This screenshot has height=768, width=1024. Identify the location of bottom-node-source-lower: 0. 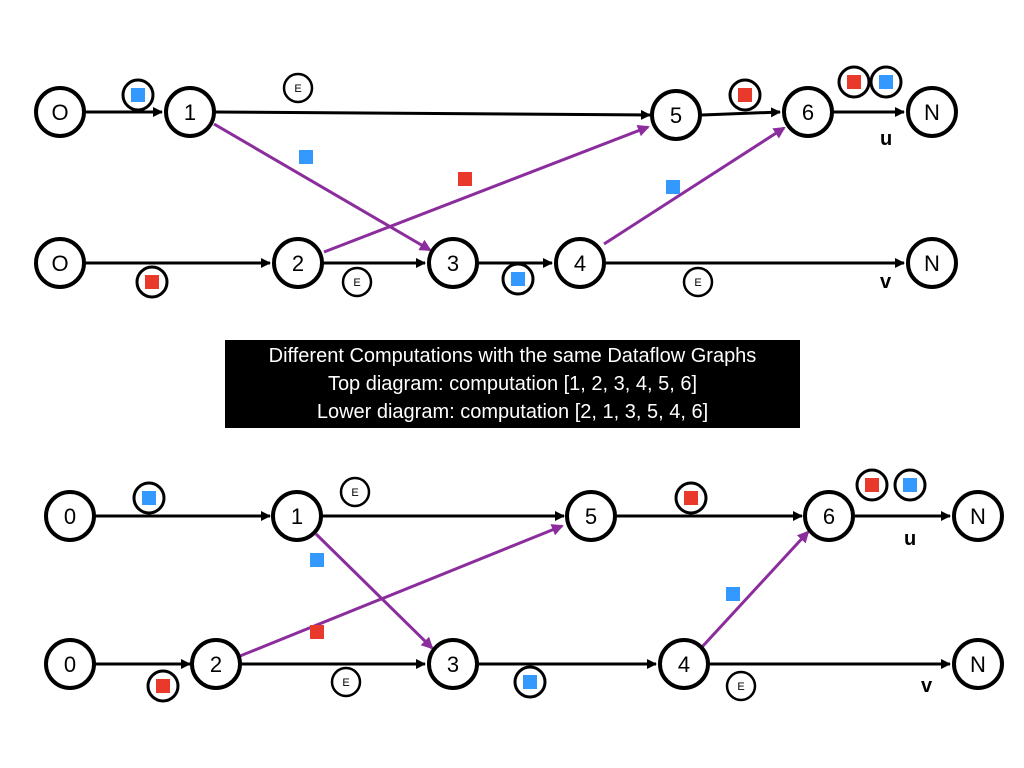
(70, 664).